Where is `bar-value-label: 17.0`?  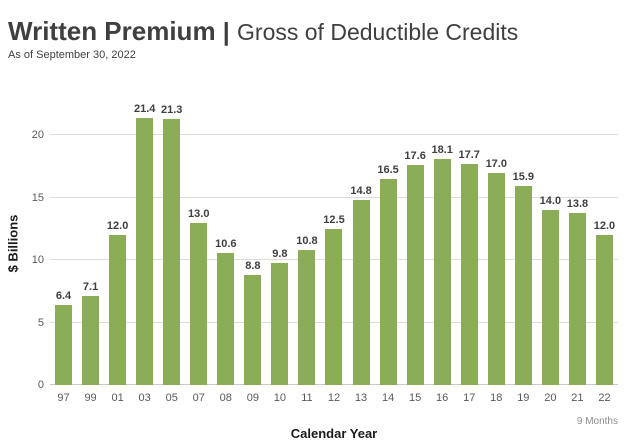
bar-value-label: 17.0 is located at coordinates (496, 163).